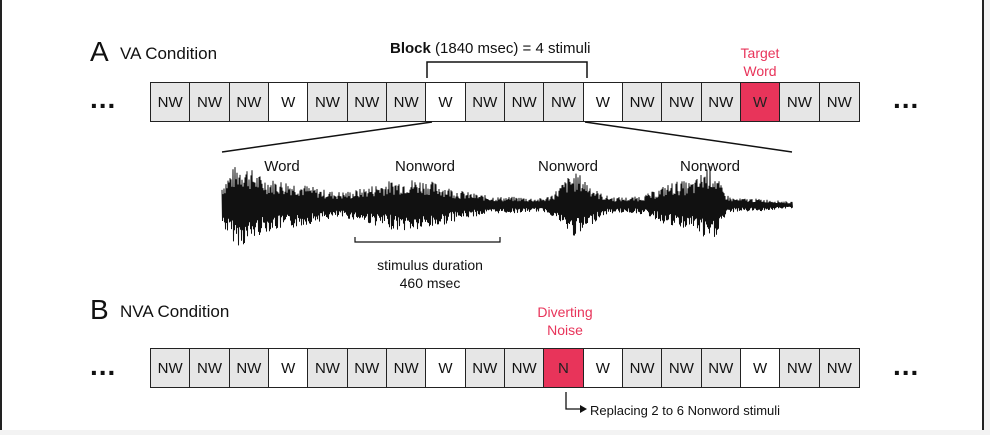 The width and height of the screenshot is (990, 435). What do you see at coordinates (282, 166) in the screenshot?
I see `waveform-label-1: Word` at bounding box center [282, 166].